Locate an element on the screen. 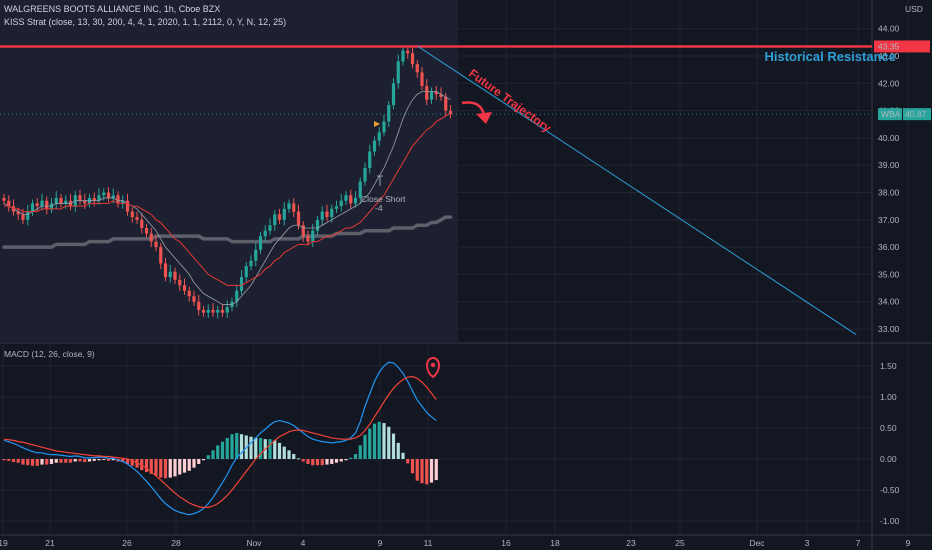  last-price-label: 40.87 is located at coordinates (916, 114).